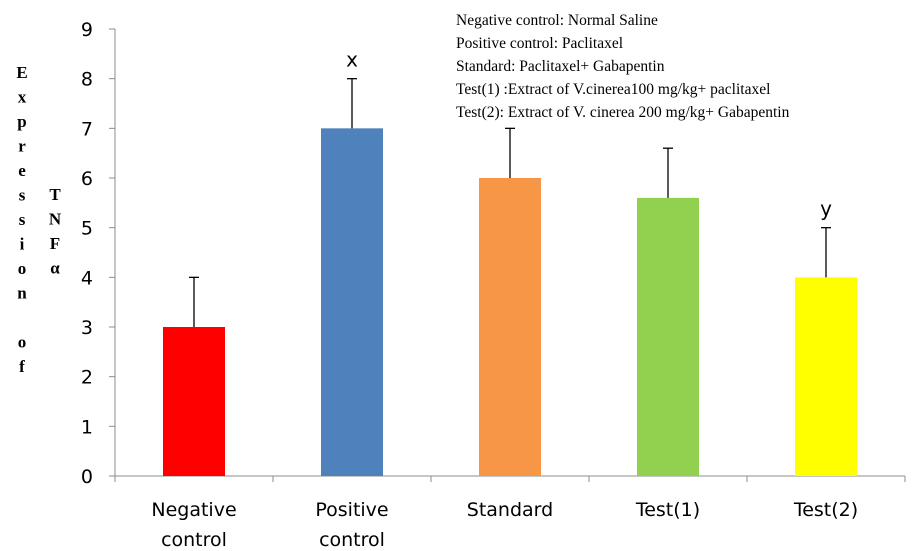 This screenshot has height=551, width=921. I want to click on significance-mark: x, so click(352, 60).